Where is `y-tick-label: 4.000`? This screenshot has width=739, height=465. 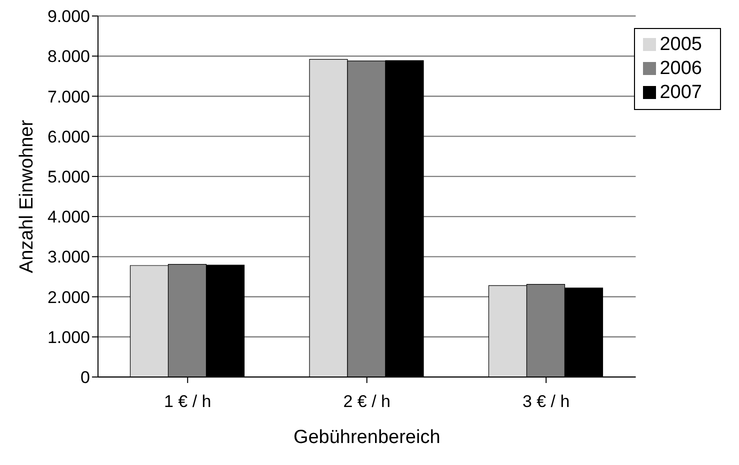 y-tick-label: 4.000 is located at coordinates (68, 217).